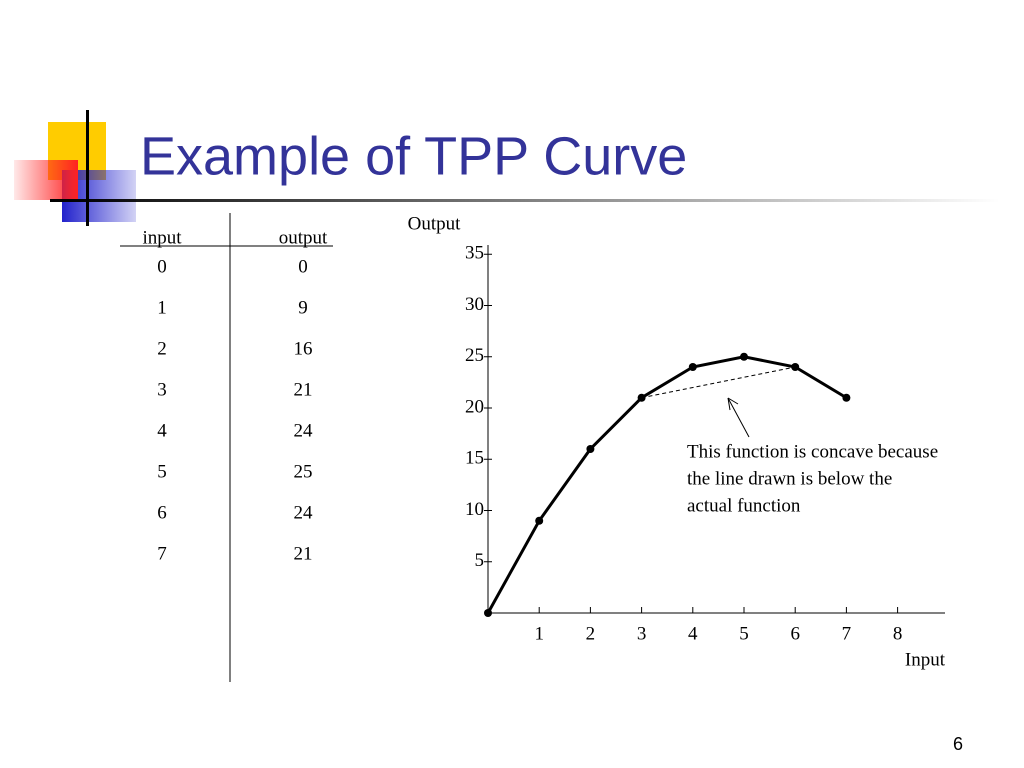 This screenshot has width=1024, height=768. Describe the element at coordinates (162, 348) in the screenshot. I see `table-cell: 2` at that location.